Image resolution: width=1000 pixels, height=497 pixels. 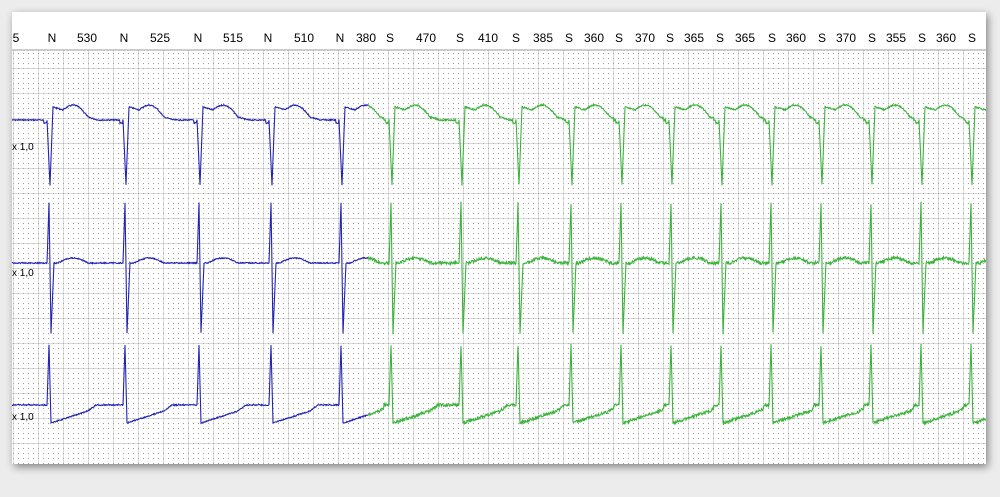 I want to click on beat-label: 380, so click(x=366, y=38).